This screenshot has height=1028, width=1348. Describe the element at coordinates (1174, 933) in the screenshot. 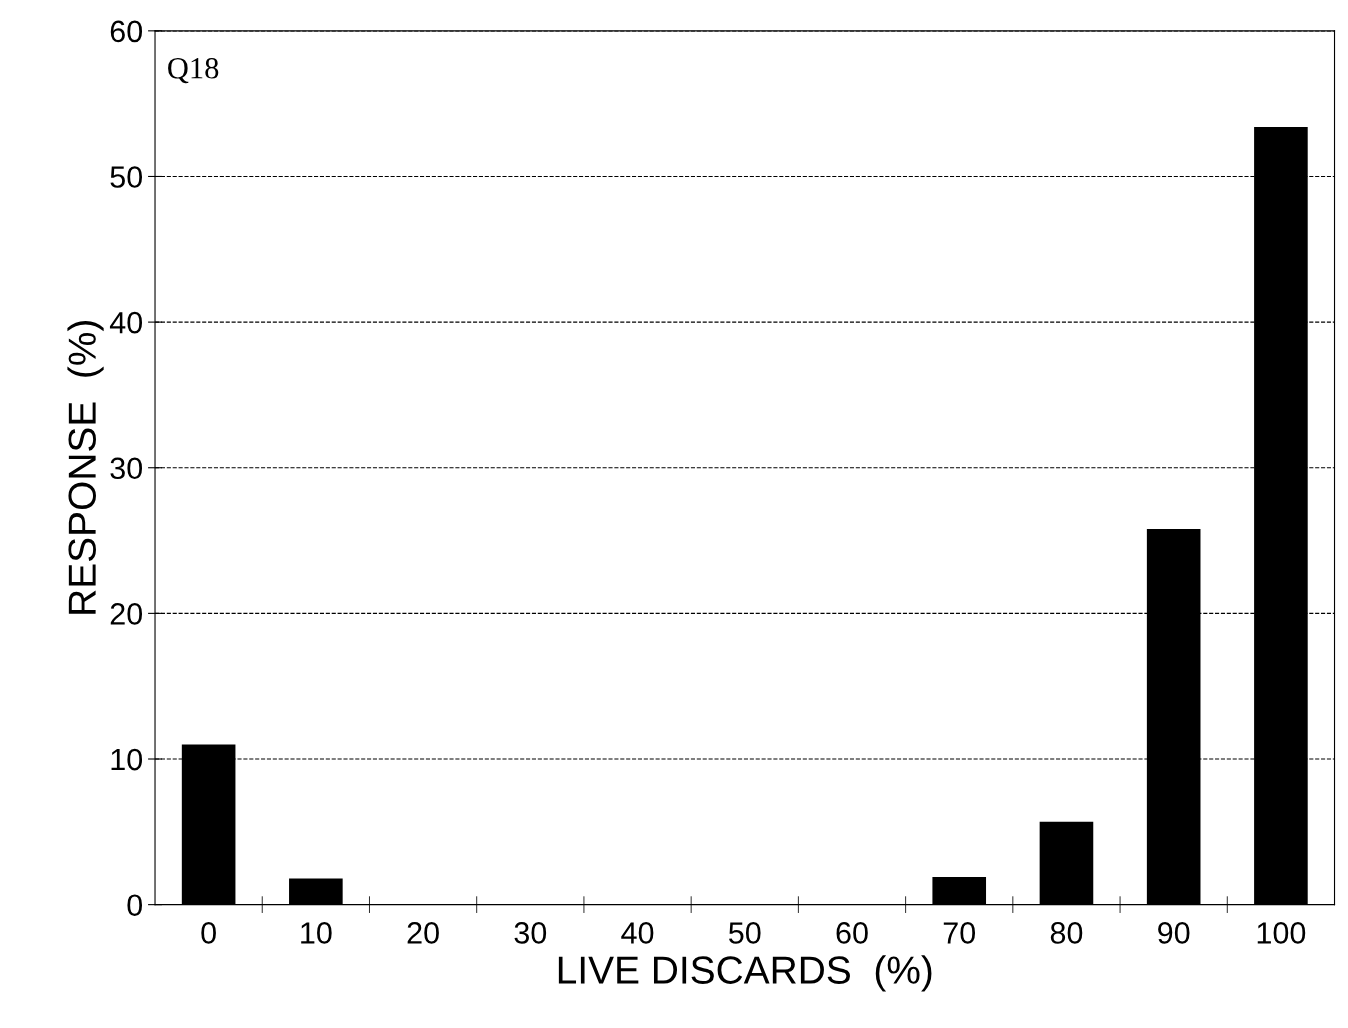

I see `x-tick-label: 90` at that location.